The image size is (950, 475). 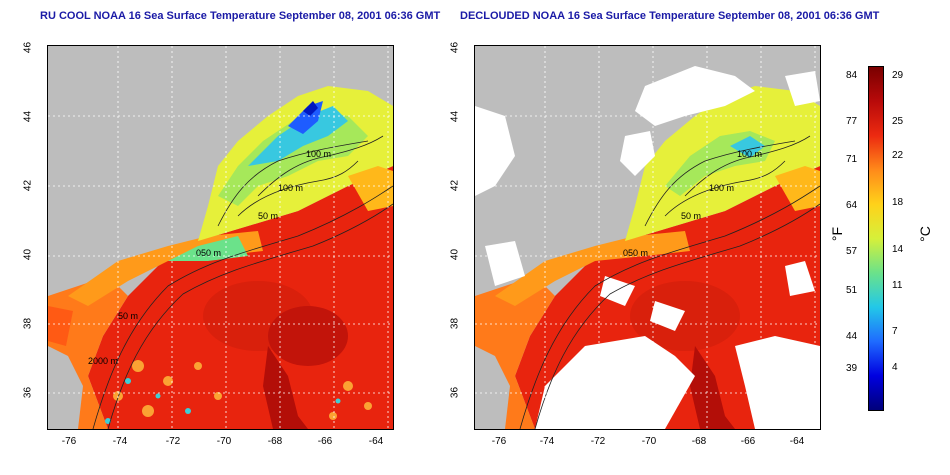 What do you see at coordinates (895, 331) in the screenshot?
I see `celsius-tick: 7` at bounding box center [895, 331].